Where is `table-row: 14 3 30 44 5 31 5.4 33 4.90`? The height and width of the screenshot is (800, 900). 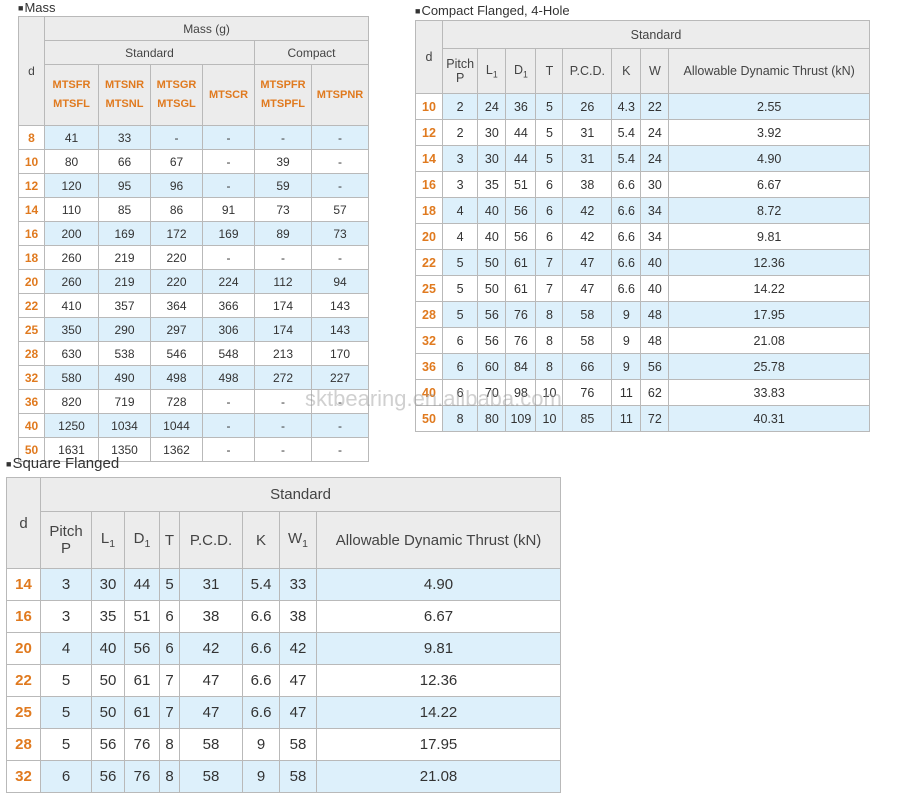
table-row: 14 3 30 44 5 31 5.4 33 4.90 is located at coordinates (284, 584).